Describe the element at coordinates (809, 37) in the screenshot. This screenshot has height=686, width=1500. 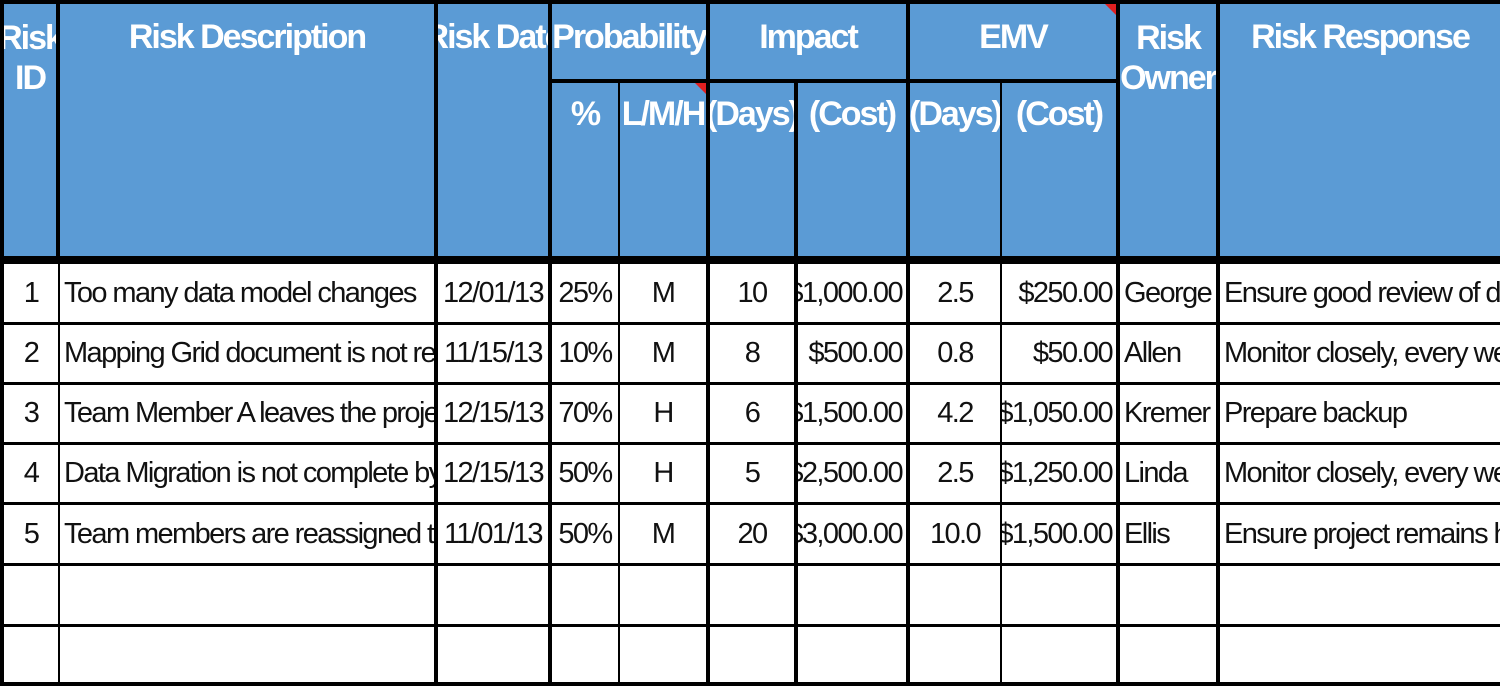
I see `header-impact-label: Impact` at that location.